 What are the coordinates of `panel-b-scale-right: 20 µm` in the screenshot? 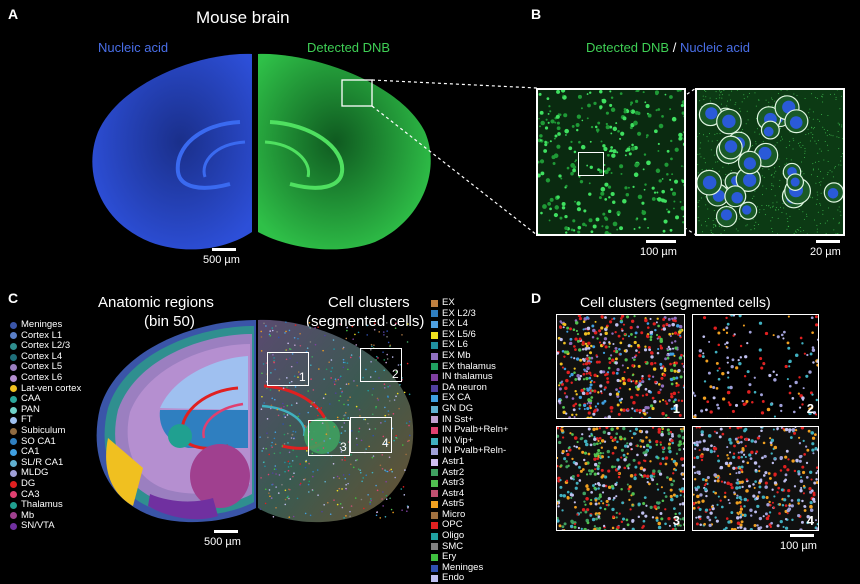 It's located at (825, 252).